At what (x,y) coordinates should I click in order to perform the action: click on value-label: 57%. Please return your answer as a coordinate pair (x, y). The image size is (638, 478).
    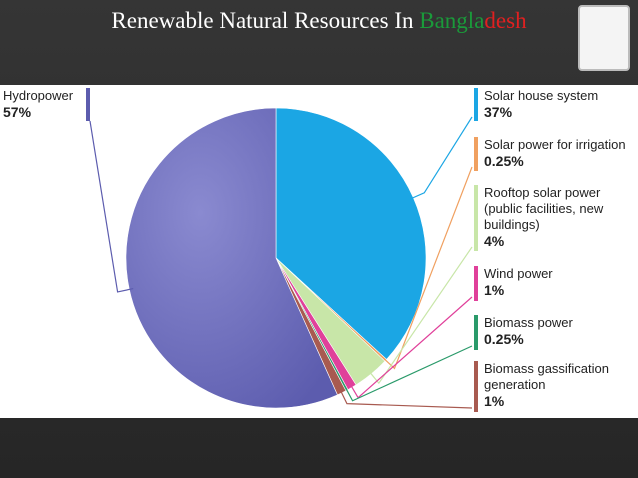
    Looking at the image, I should click on (17, 112).